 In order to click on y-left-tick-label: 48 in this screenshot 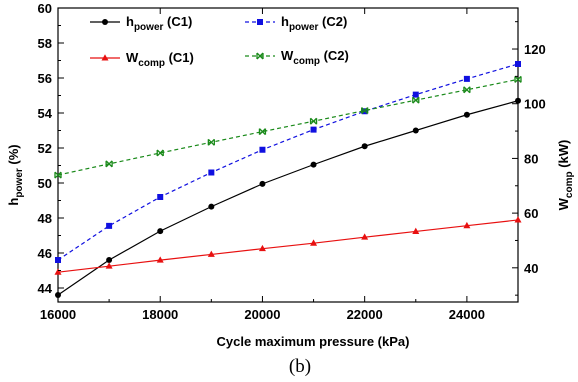, I will do `click(45, 218)`.